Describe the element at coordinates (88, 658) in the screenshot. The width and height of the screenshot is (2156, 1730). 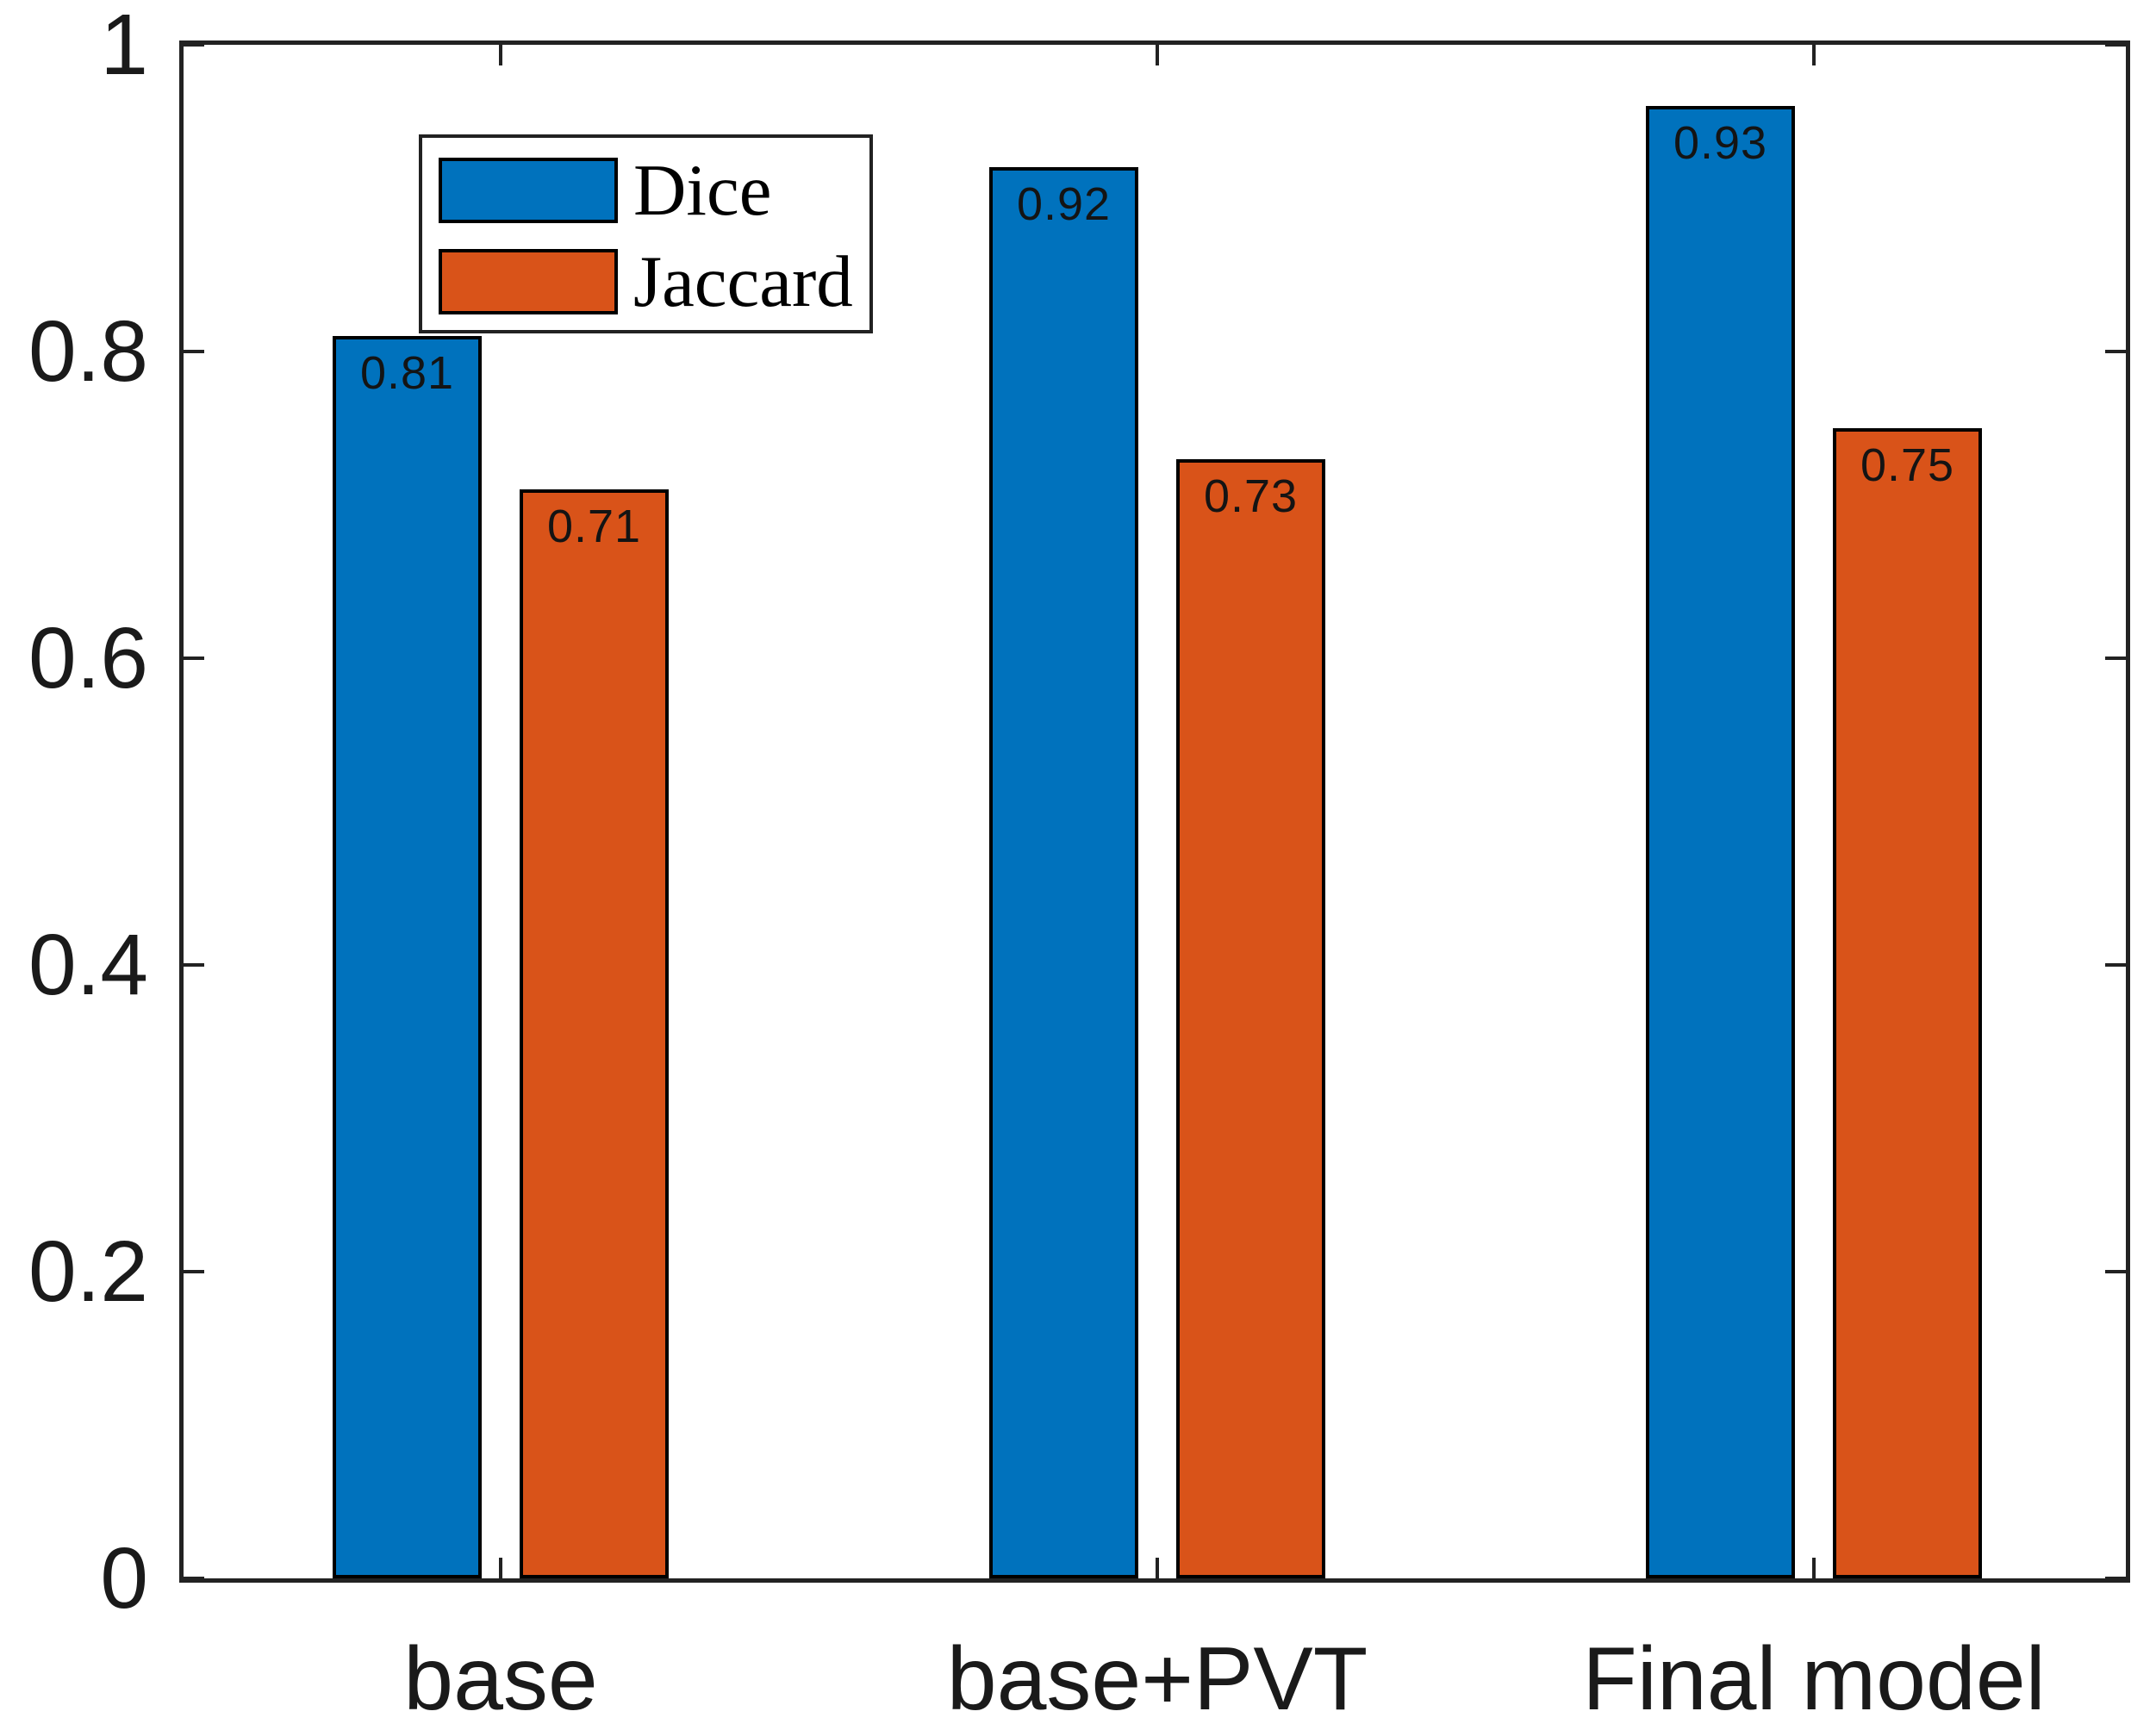
I see `y-tick-label: 0.6` at that location.